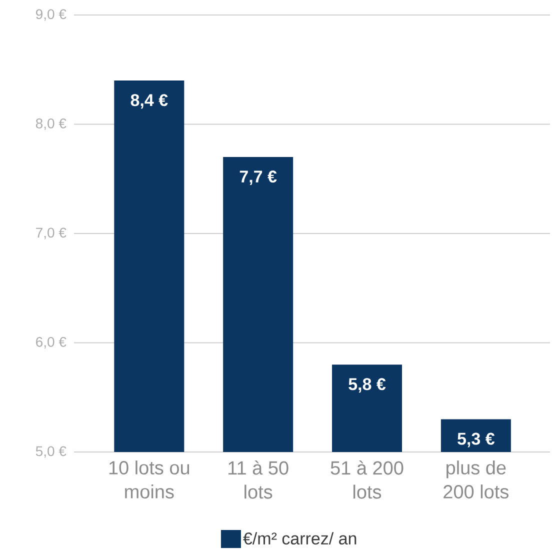  What do you see at coordinates (367, 385) in the screenshot?
I see `data-label: 5,8 €` at bounding box center [367, 385].